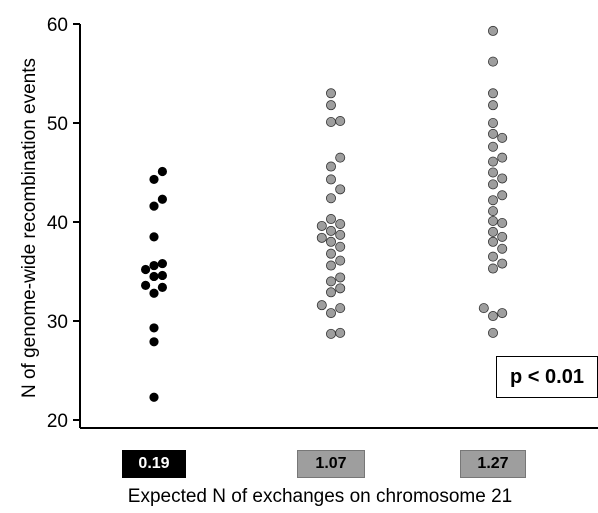  I want to click on category-label-0: 0.19, so click(154, 464).